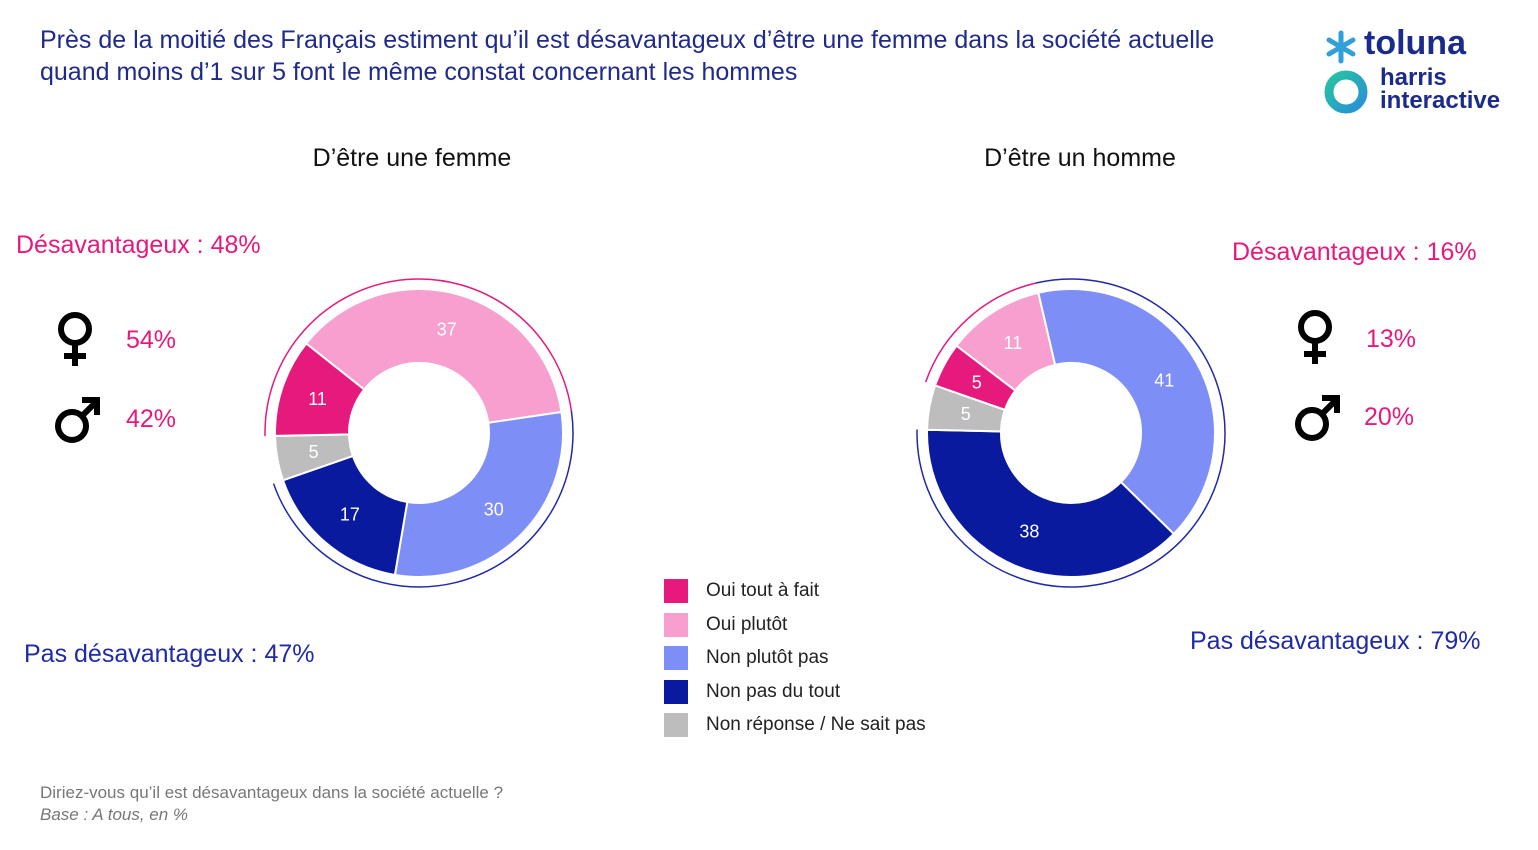 This screenshot has height=850, width=1538. What do you see at coordinates (412, 158) in the screenshot?
I see `chart-title-femme: D’être une femme` at bounding box center [412, 158].